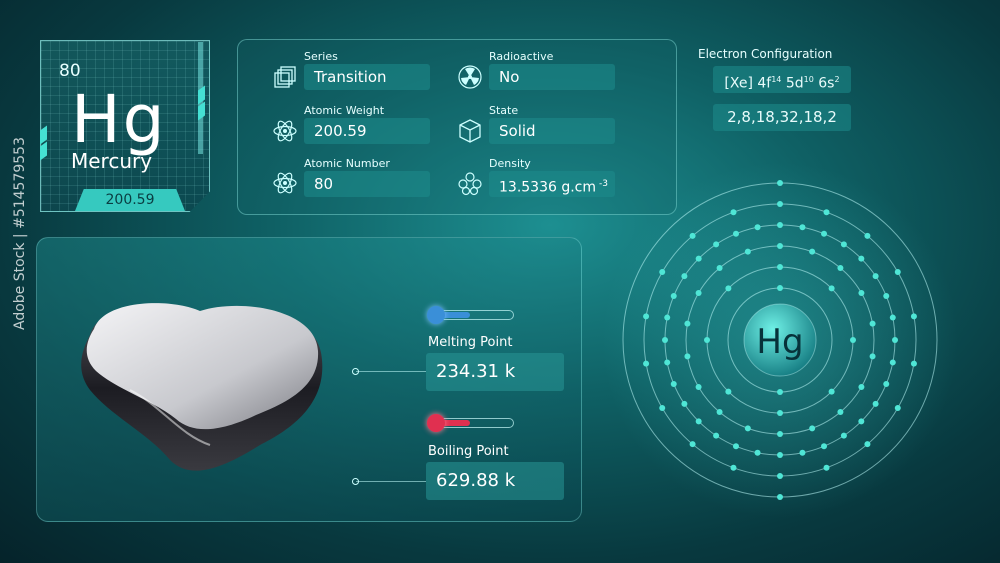 This screenshot has width=1000, height=563. What do you see at coordinates (20, 233) in the screenshot?
I see `watermark-text: Adobe Stock | #514579553` at bounding box center [20, 233].